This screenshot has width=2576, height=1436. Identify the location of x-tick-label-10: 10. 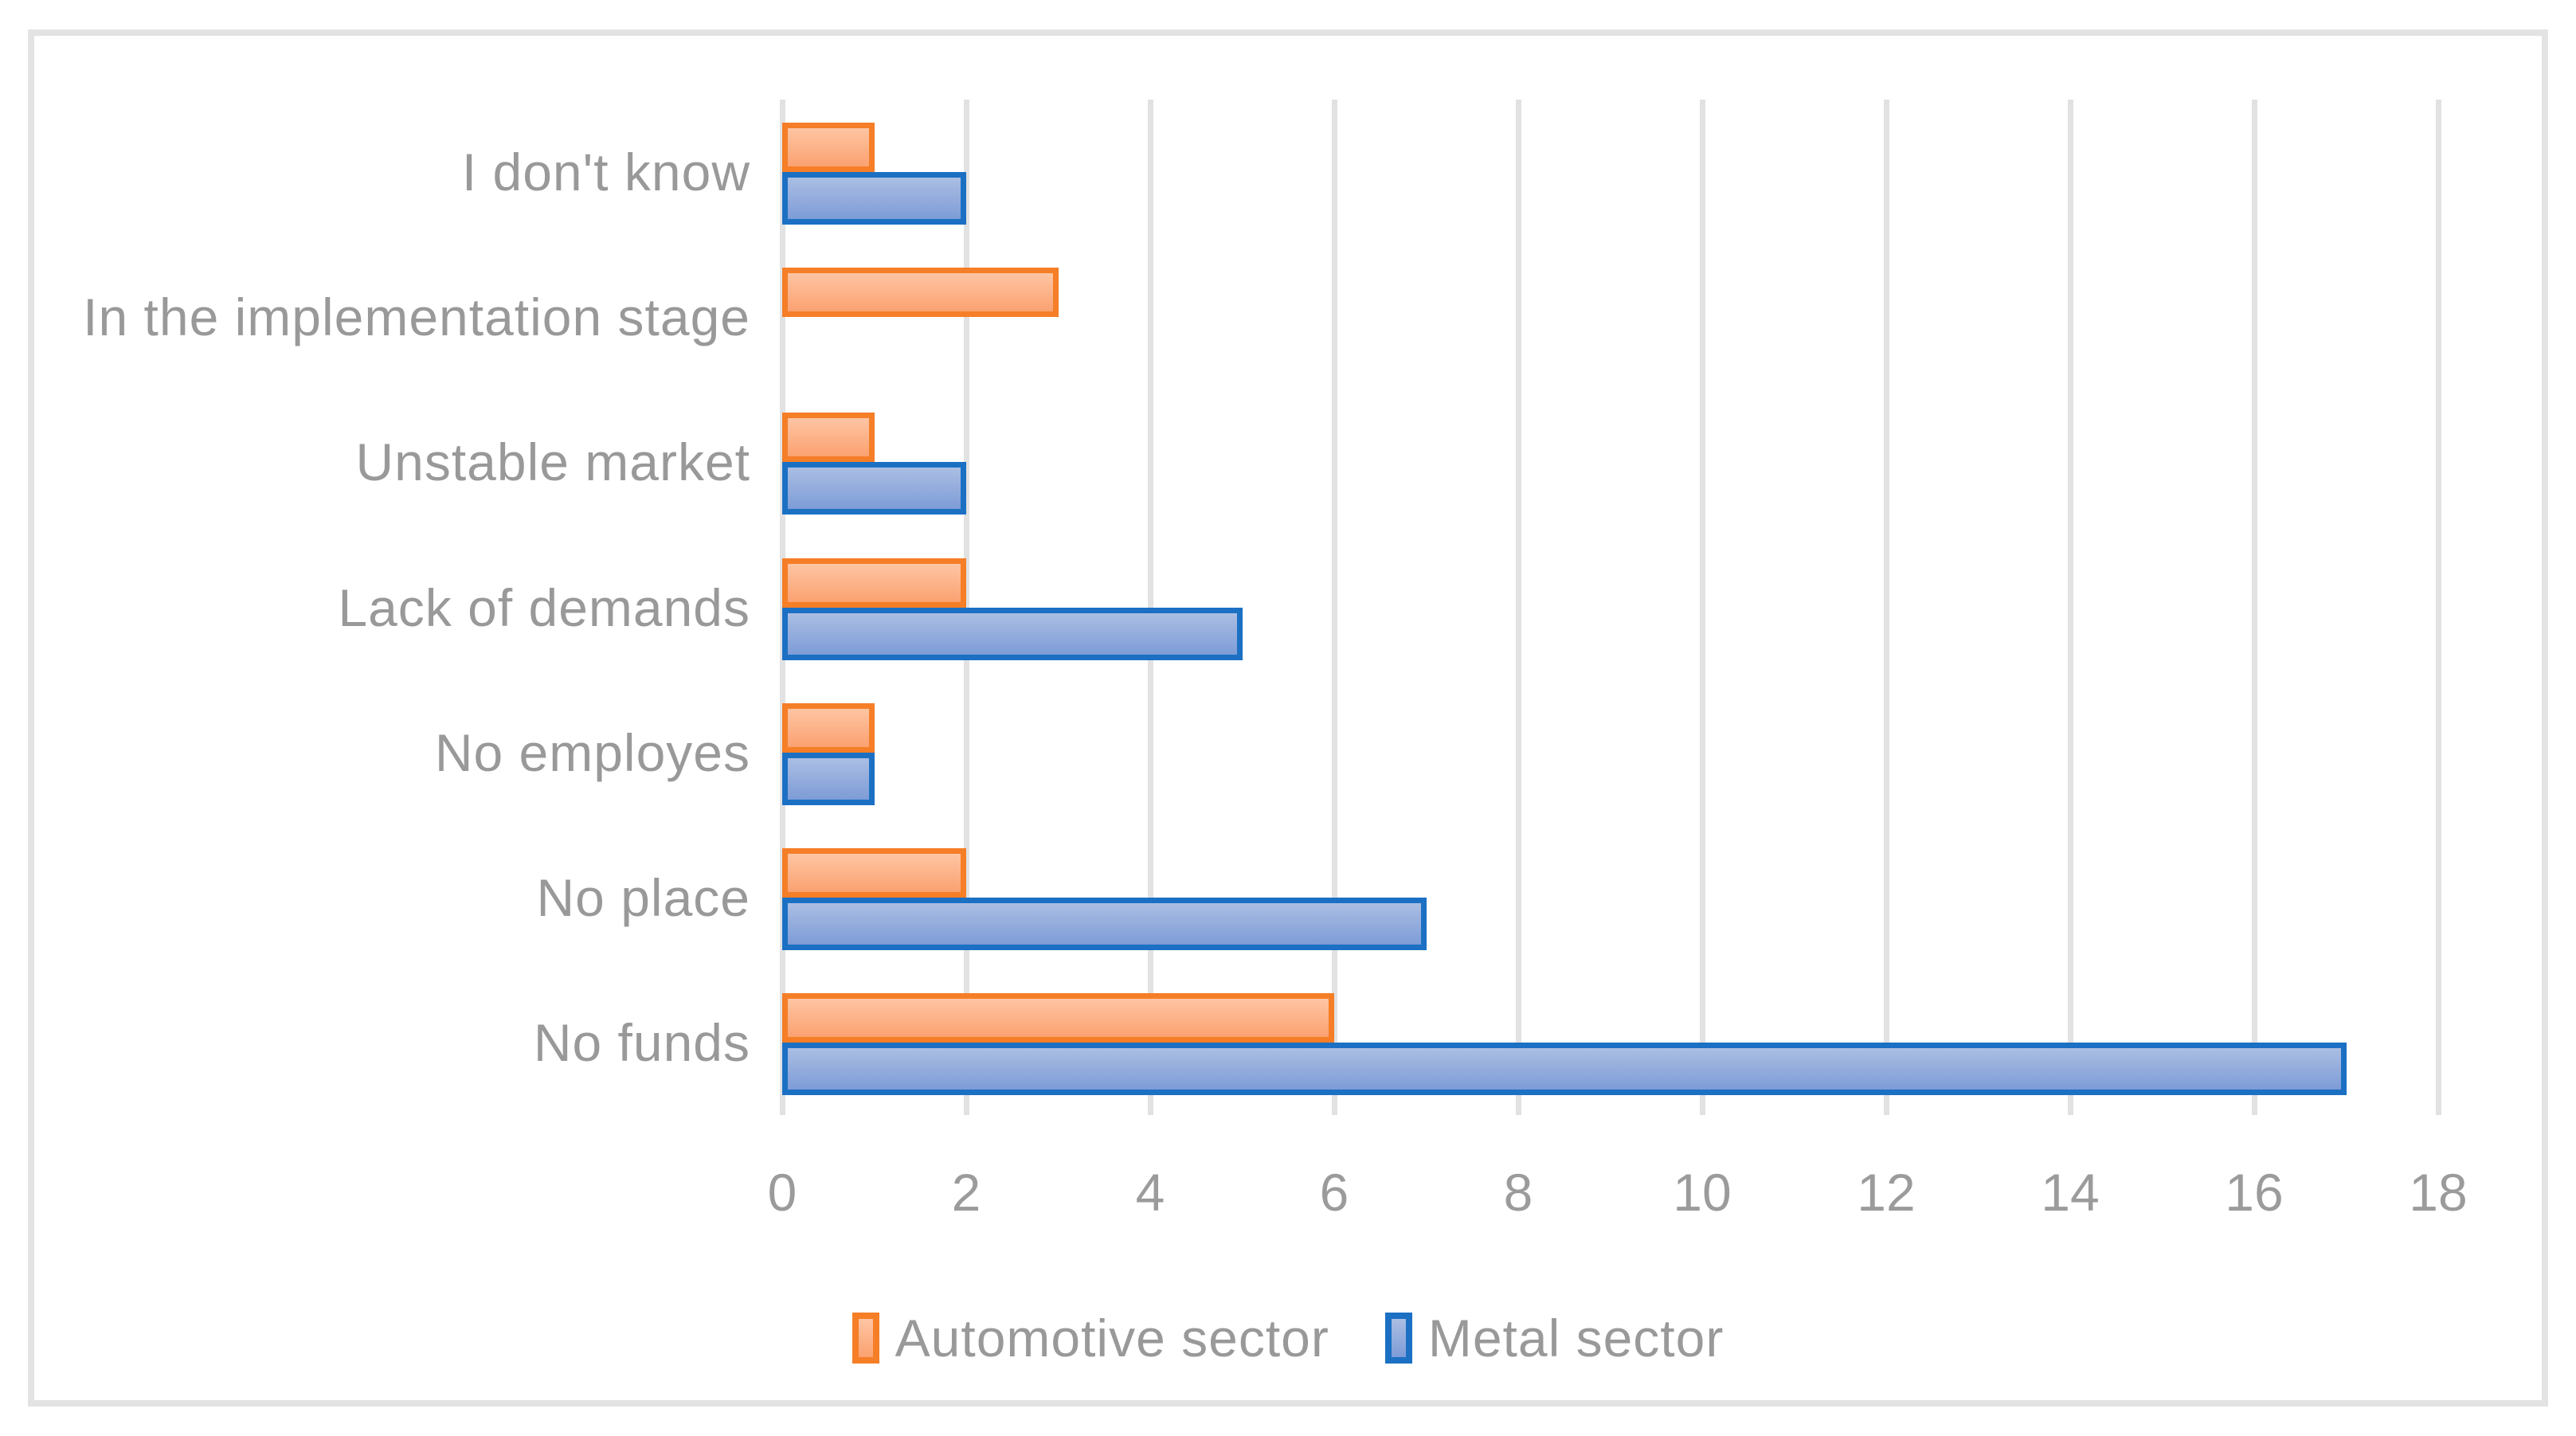
(1702, 1192).